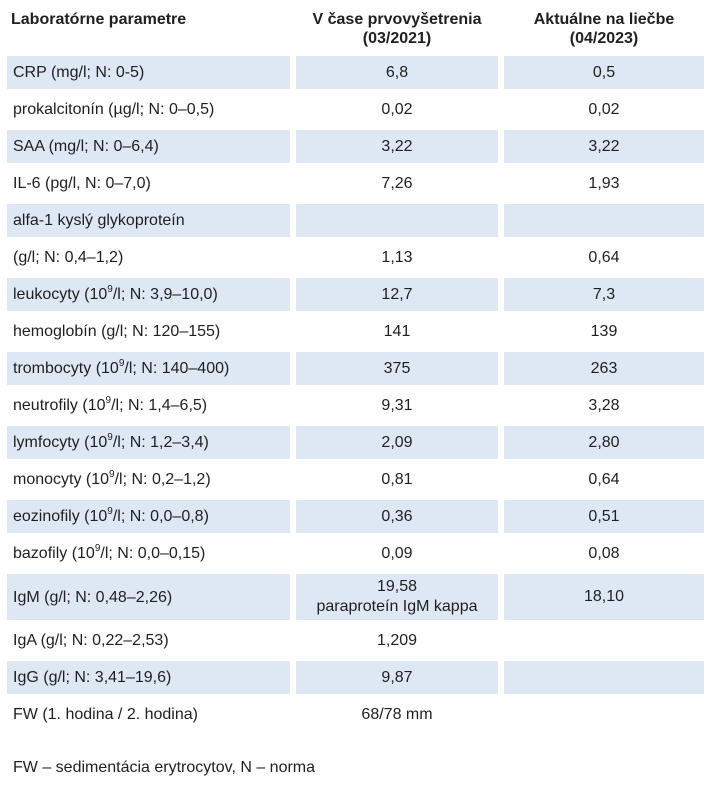  I want to click on parameter-label: lymfocyty (10, so click(60, 442).